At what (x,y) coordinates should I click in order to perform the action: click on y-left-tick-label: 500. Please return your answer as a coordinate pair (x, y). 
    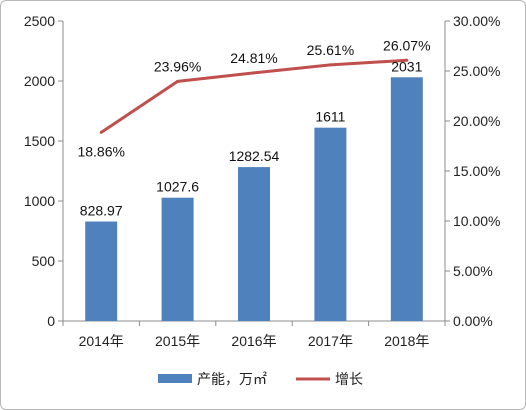
    Looking at the image, I should click on (44, 261).